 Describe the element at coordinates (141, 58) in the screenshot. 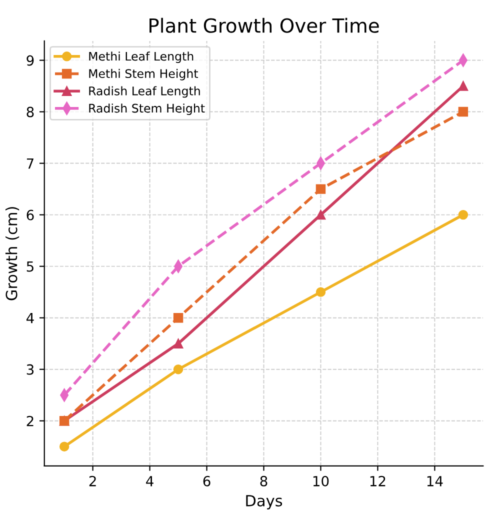

I see `legend-label: Methi Leaf Length` at that location.